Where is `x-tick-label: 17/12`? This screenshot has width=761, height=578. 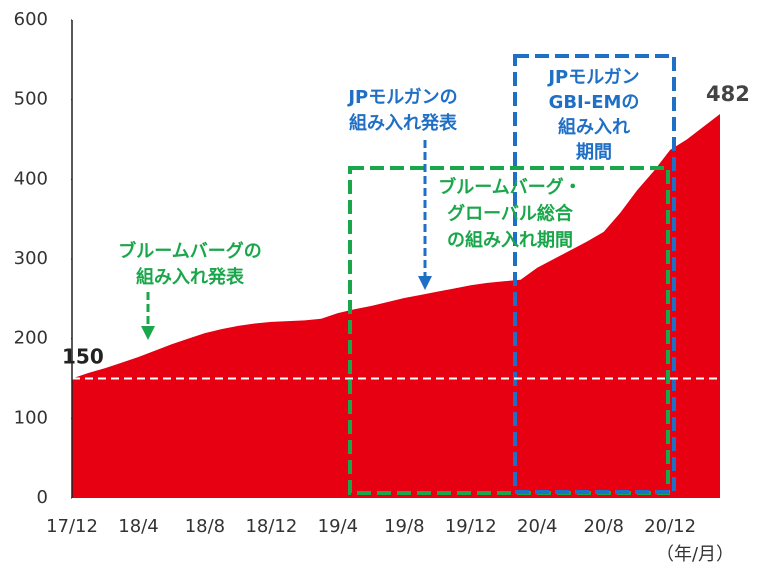 x-tick-label: 17/12 is located at coordinates (72, 526).